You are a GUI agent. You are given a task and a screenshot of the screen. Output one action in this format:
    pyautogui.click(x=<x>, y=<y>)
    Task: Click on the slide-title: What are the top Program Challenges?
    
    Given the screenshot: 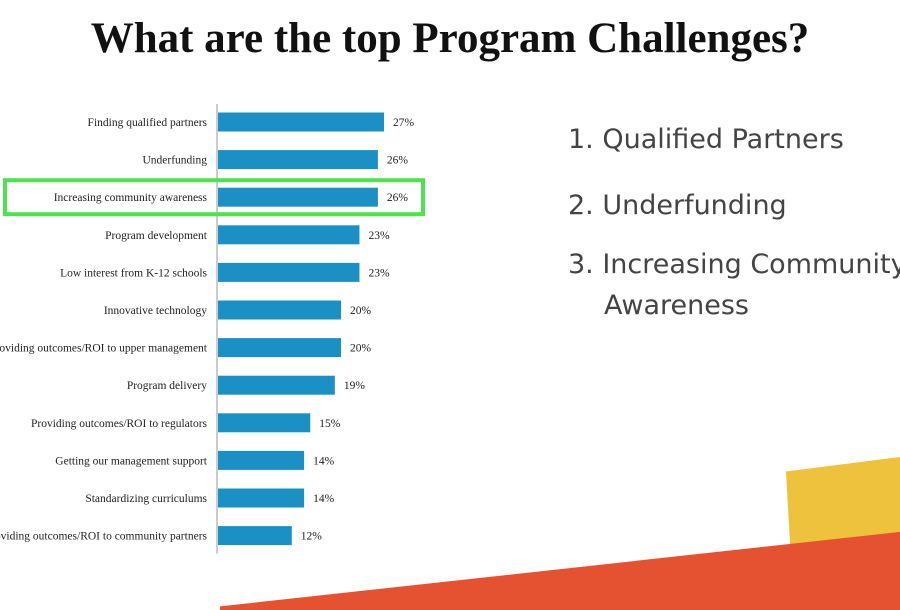 What is the action you would take?
    pyautogui.click(x=450, y=38)
    